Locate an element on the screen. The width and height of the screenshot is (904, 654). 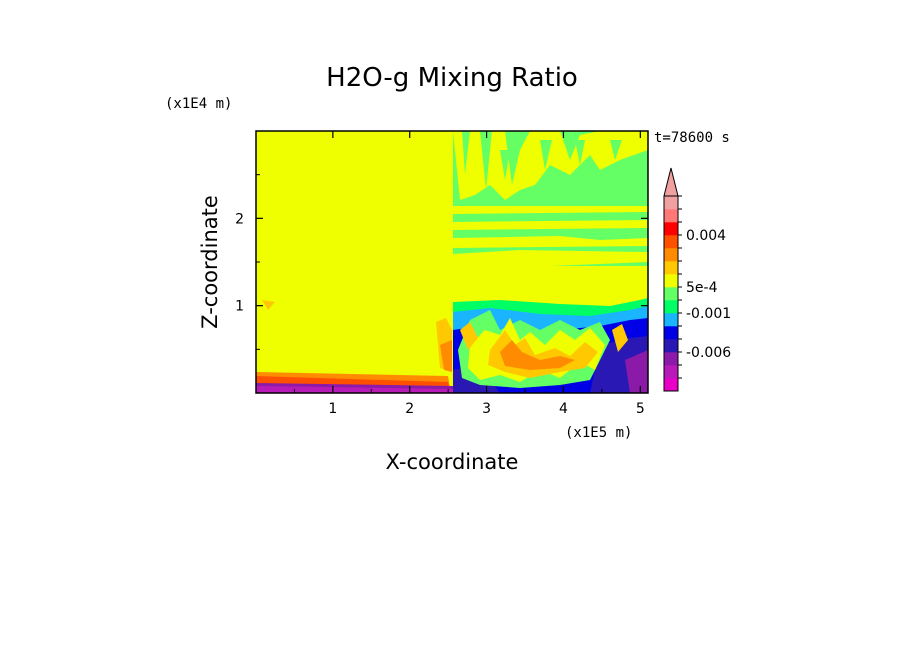
x-tick-label: 2 is located at coordinates (409, 409).